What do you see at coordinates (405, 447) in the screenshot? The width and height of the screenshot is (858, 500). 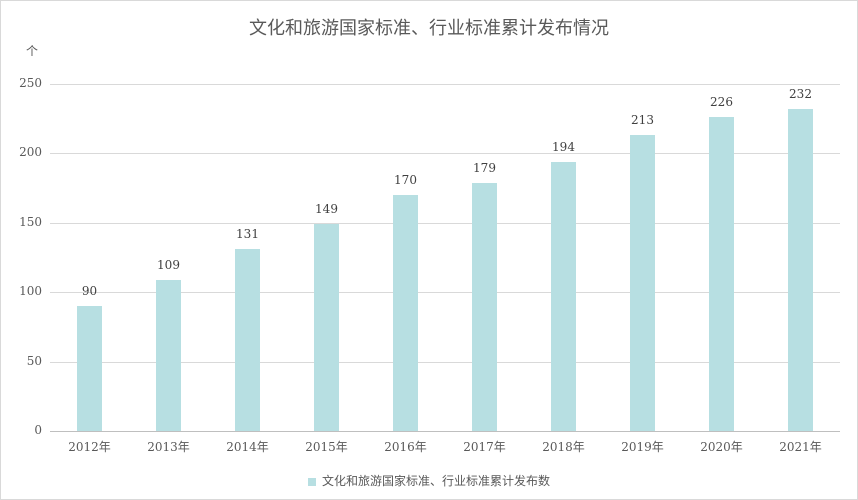 I see `x-tick-label: 2016年` at bounding box center [405, 447].